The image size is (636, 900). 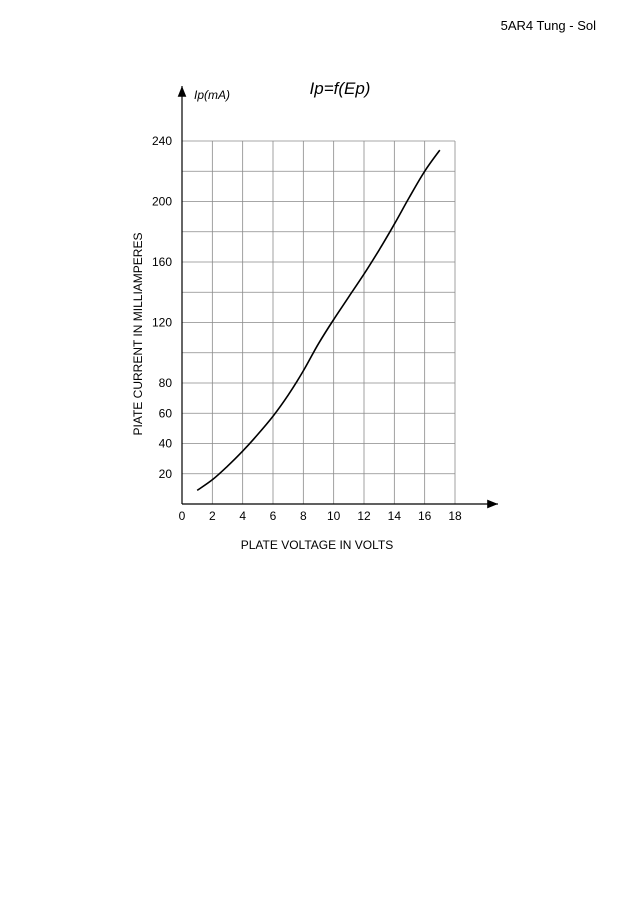 I want to click on x-tick-label: 16, so click(x=425, y=516).